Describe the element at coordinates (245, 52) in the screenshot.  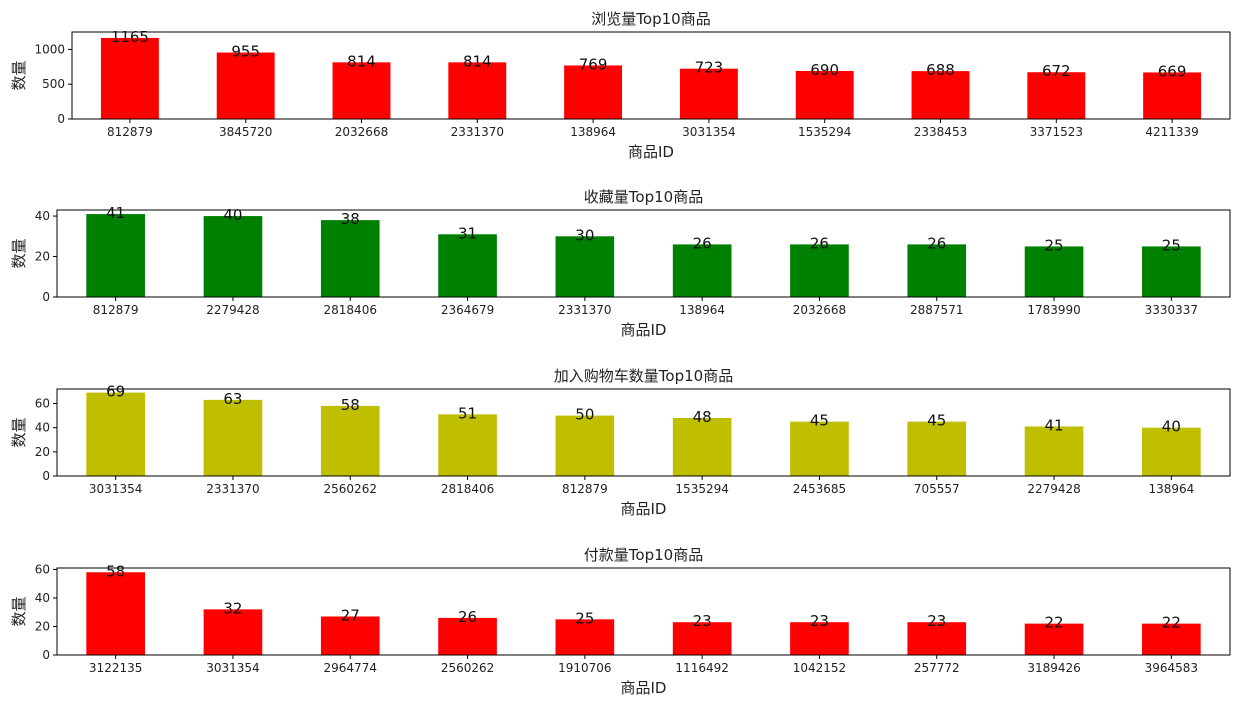
I see `data-label: 955` at that location.